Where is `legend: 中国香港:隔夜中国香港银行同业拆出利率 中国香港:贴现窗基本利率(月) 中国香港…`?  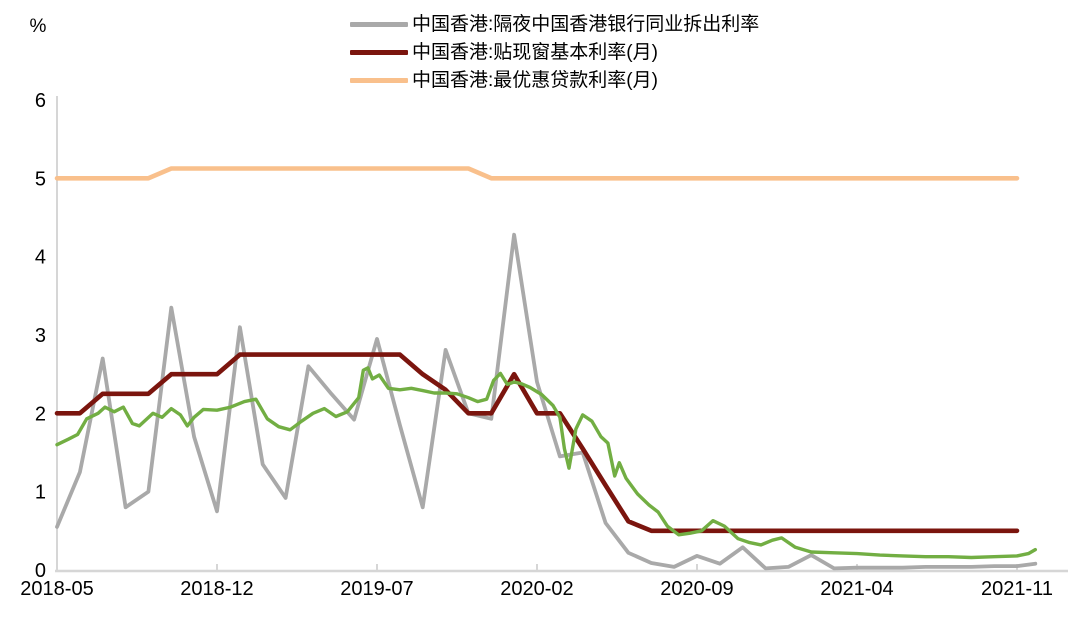
legend: 中国香港:隔夜中国香港银行同业拆出利率 中国香港:贴现窗基本利率(月) 中国香港… is located at coordinates (554, 52).